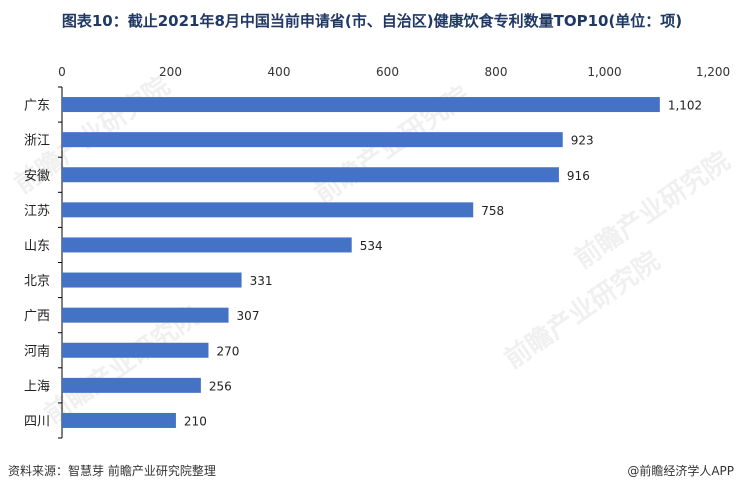 This screenshot has height=492, width=744. I want to click on x-tick-label: 1,000, so click(604, 72).